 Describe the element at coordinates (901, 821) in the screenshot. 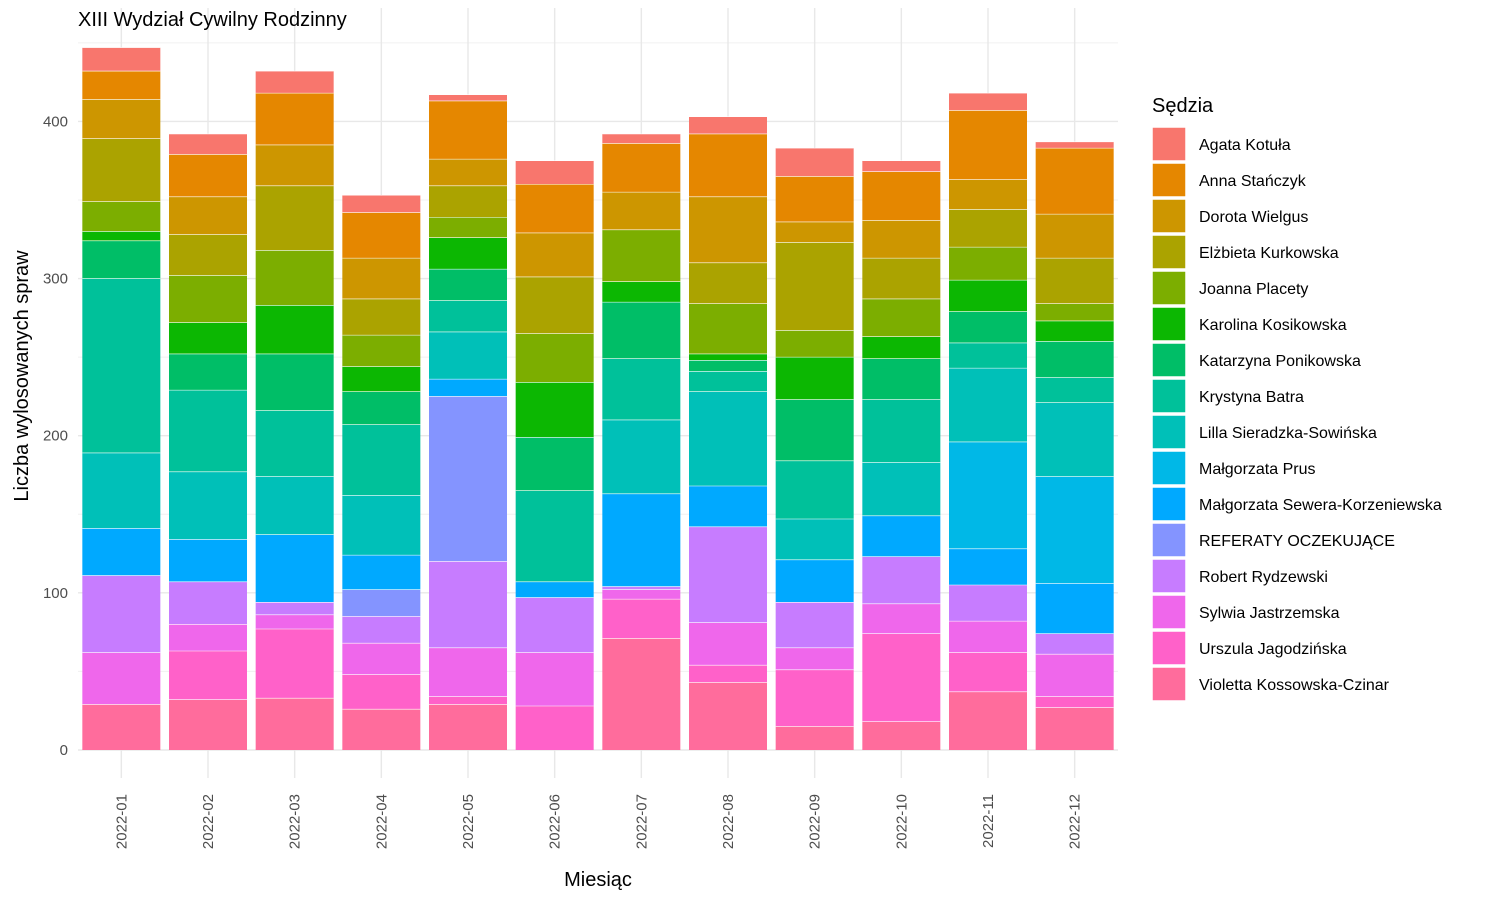

I see `x-tick-label: 2022-10` at that location.